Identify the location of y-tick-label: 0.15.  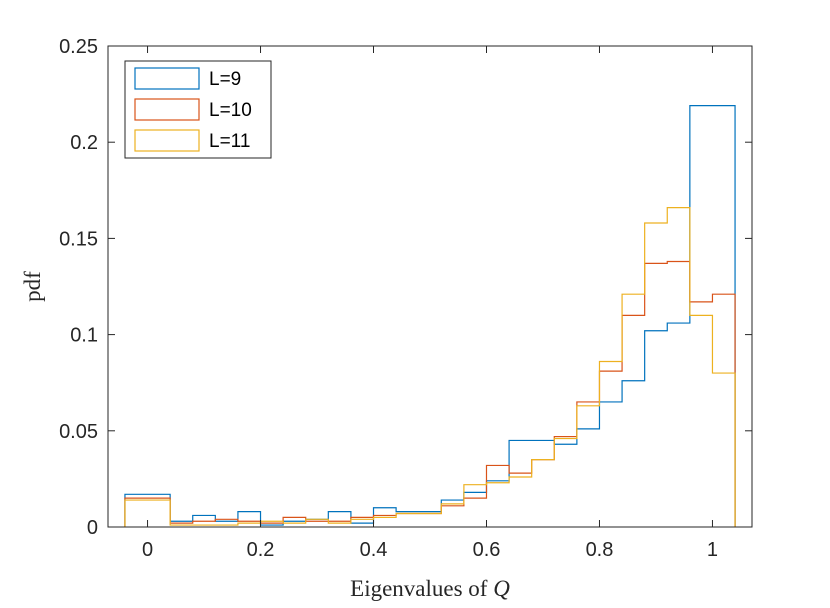
(78, 239).